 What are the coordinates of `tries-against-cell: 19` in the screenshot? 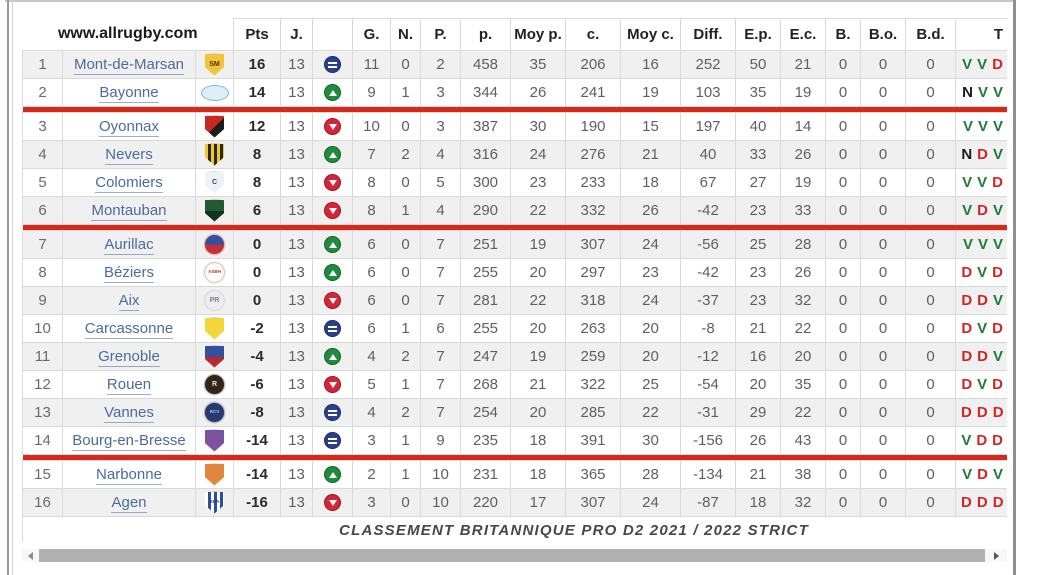 It's located at (803, 182).